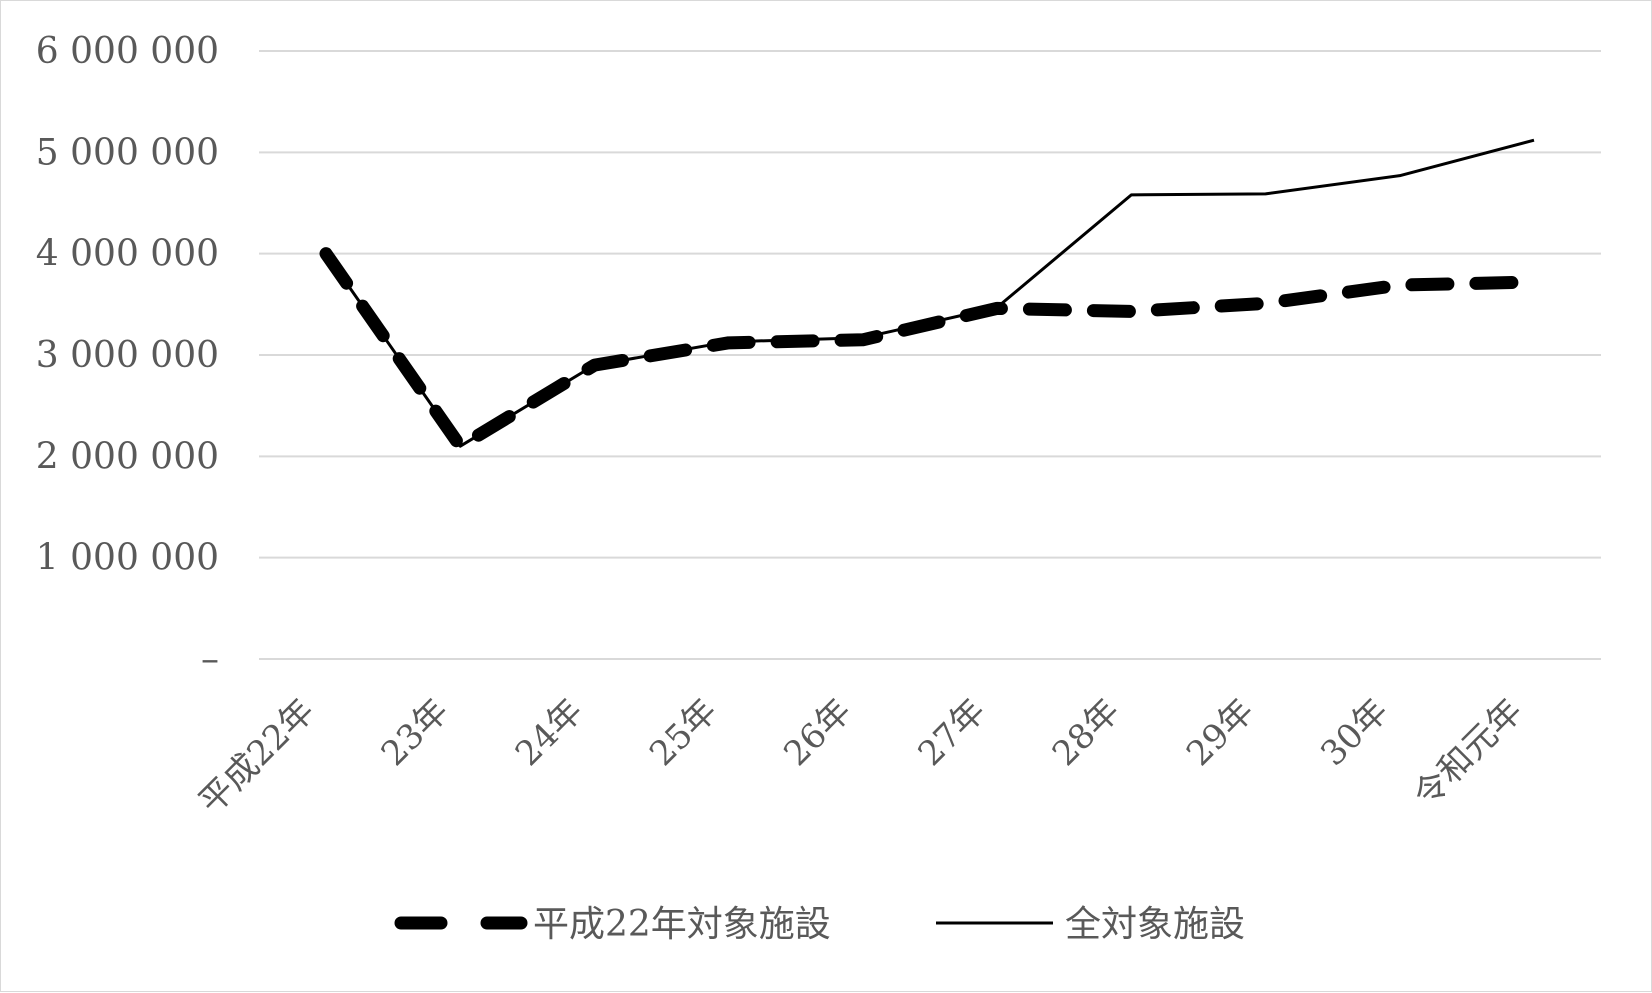  I want to click on x-tick-label: 23年, so click(415, 732).